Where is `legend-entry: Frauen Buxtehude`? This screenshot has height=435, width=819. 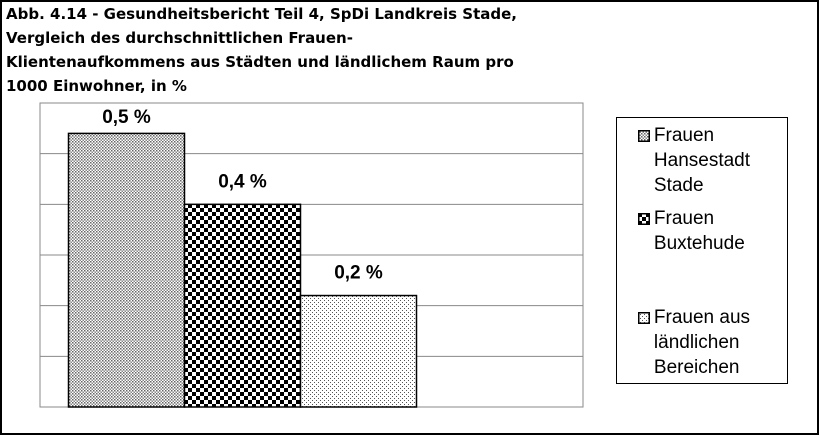 legend-entry: Frauen Buxtehude is located at coordinates (708, 231).